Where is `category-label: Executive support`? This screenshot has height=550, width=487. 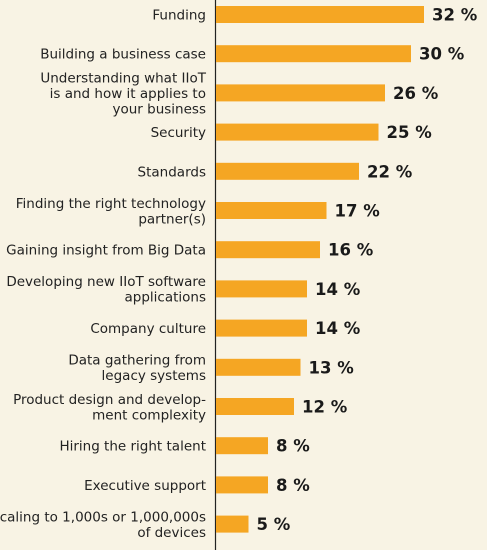 category-label: Executive support is located at coordinates (145, 486).